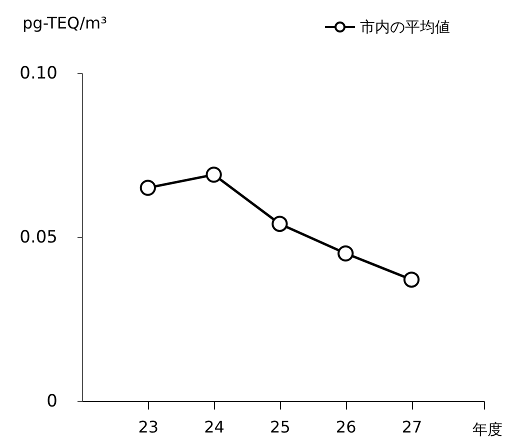 The image size is (508, 444). Describe the element at coordinates (52, 402) in the screenshot. I see `y-tick-label: 0` at that location.